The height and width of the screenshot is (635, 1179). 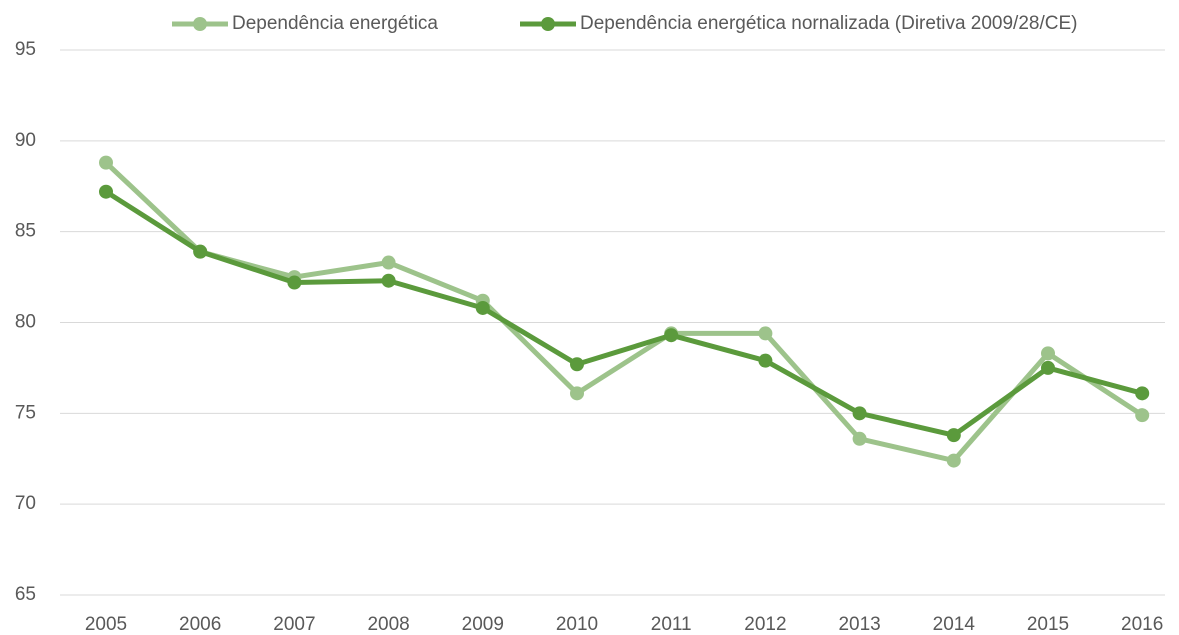 I want to click on y-tick-label: 70, so click(x=25, y=503).